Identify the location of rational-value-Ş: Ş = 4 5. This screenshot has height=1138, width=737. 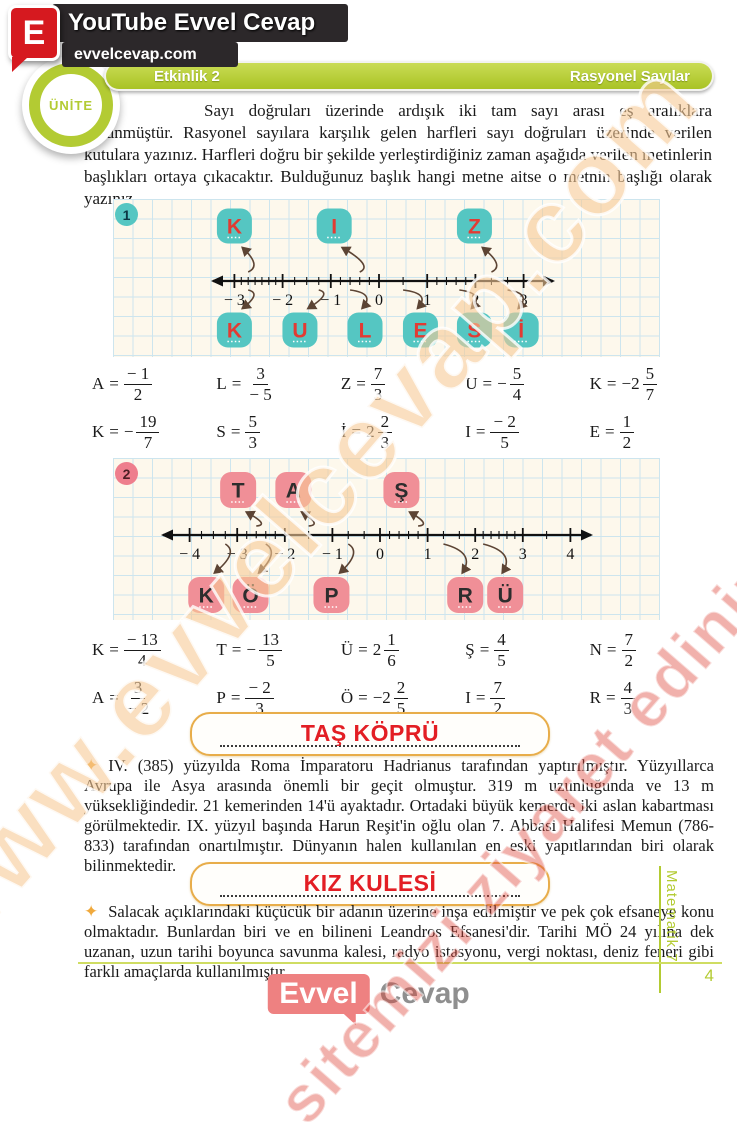
(527, 650).